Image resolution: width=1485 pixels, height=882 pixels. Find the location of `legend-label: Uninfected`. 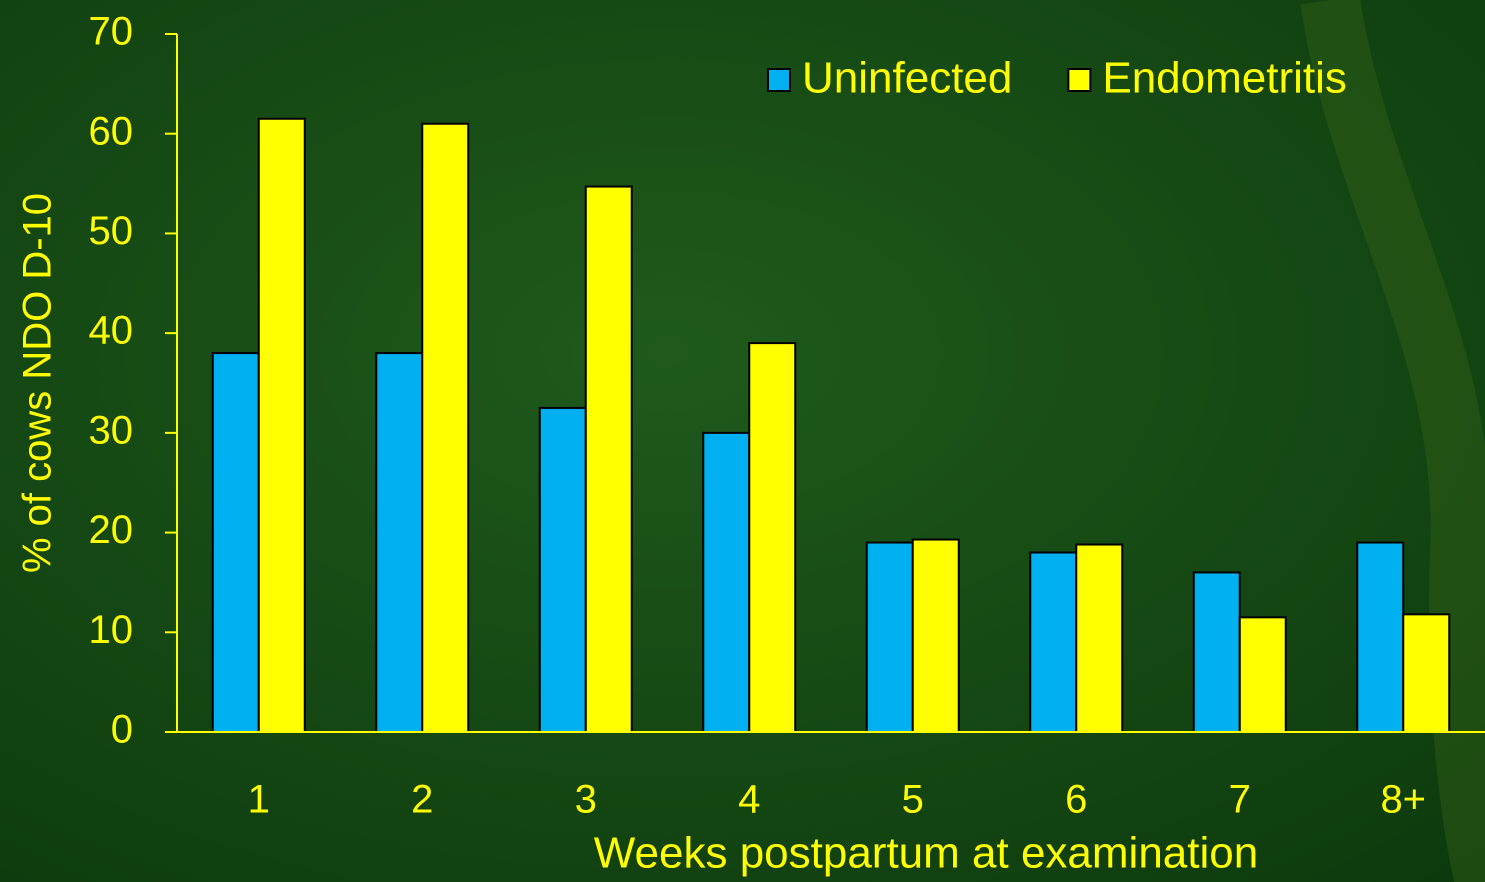

legend-label: Uninfected is located at coordinates (907, 78).